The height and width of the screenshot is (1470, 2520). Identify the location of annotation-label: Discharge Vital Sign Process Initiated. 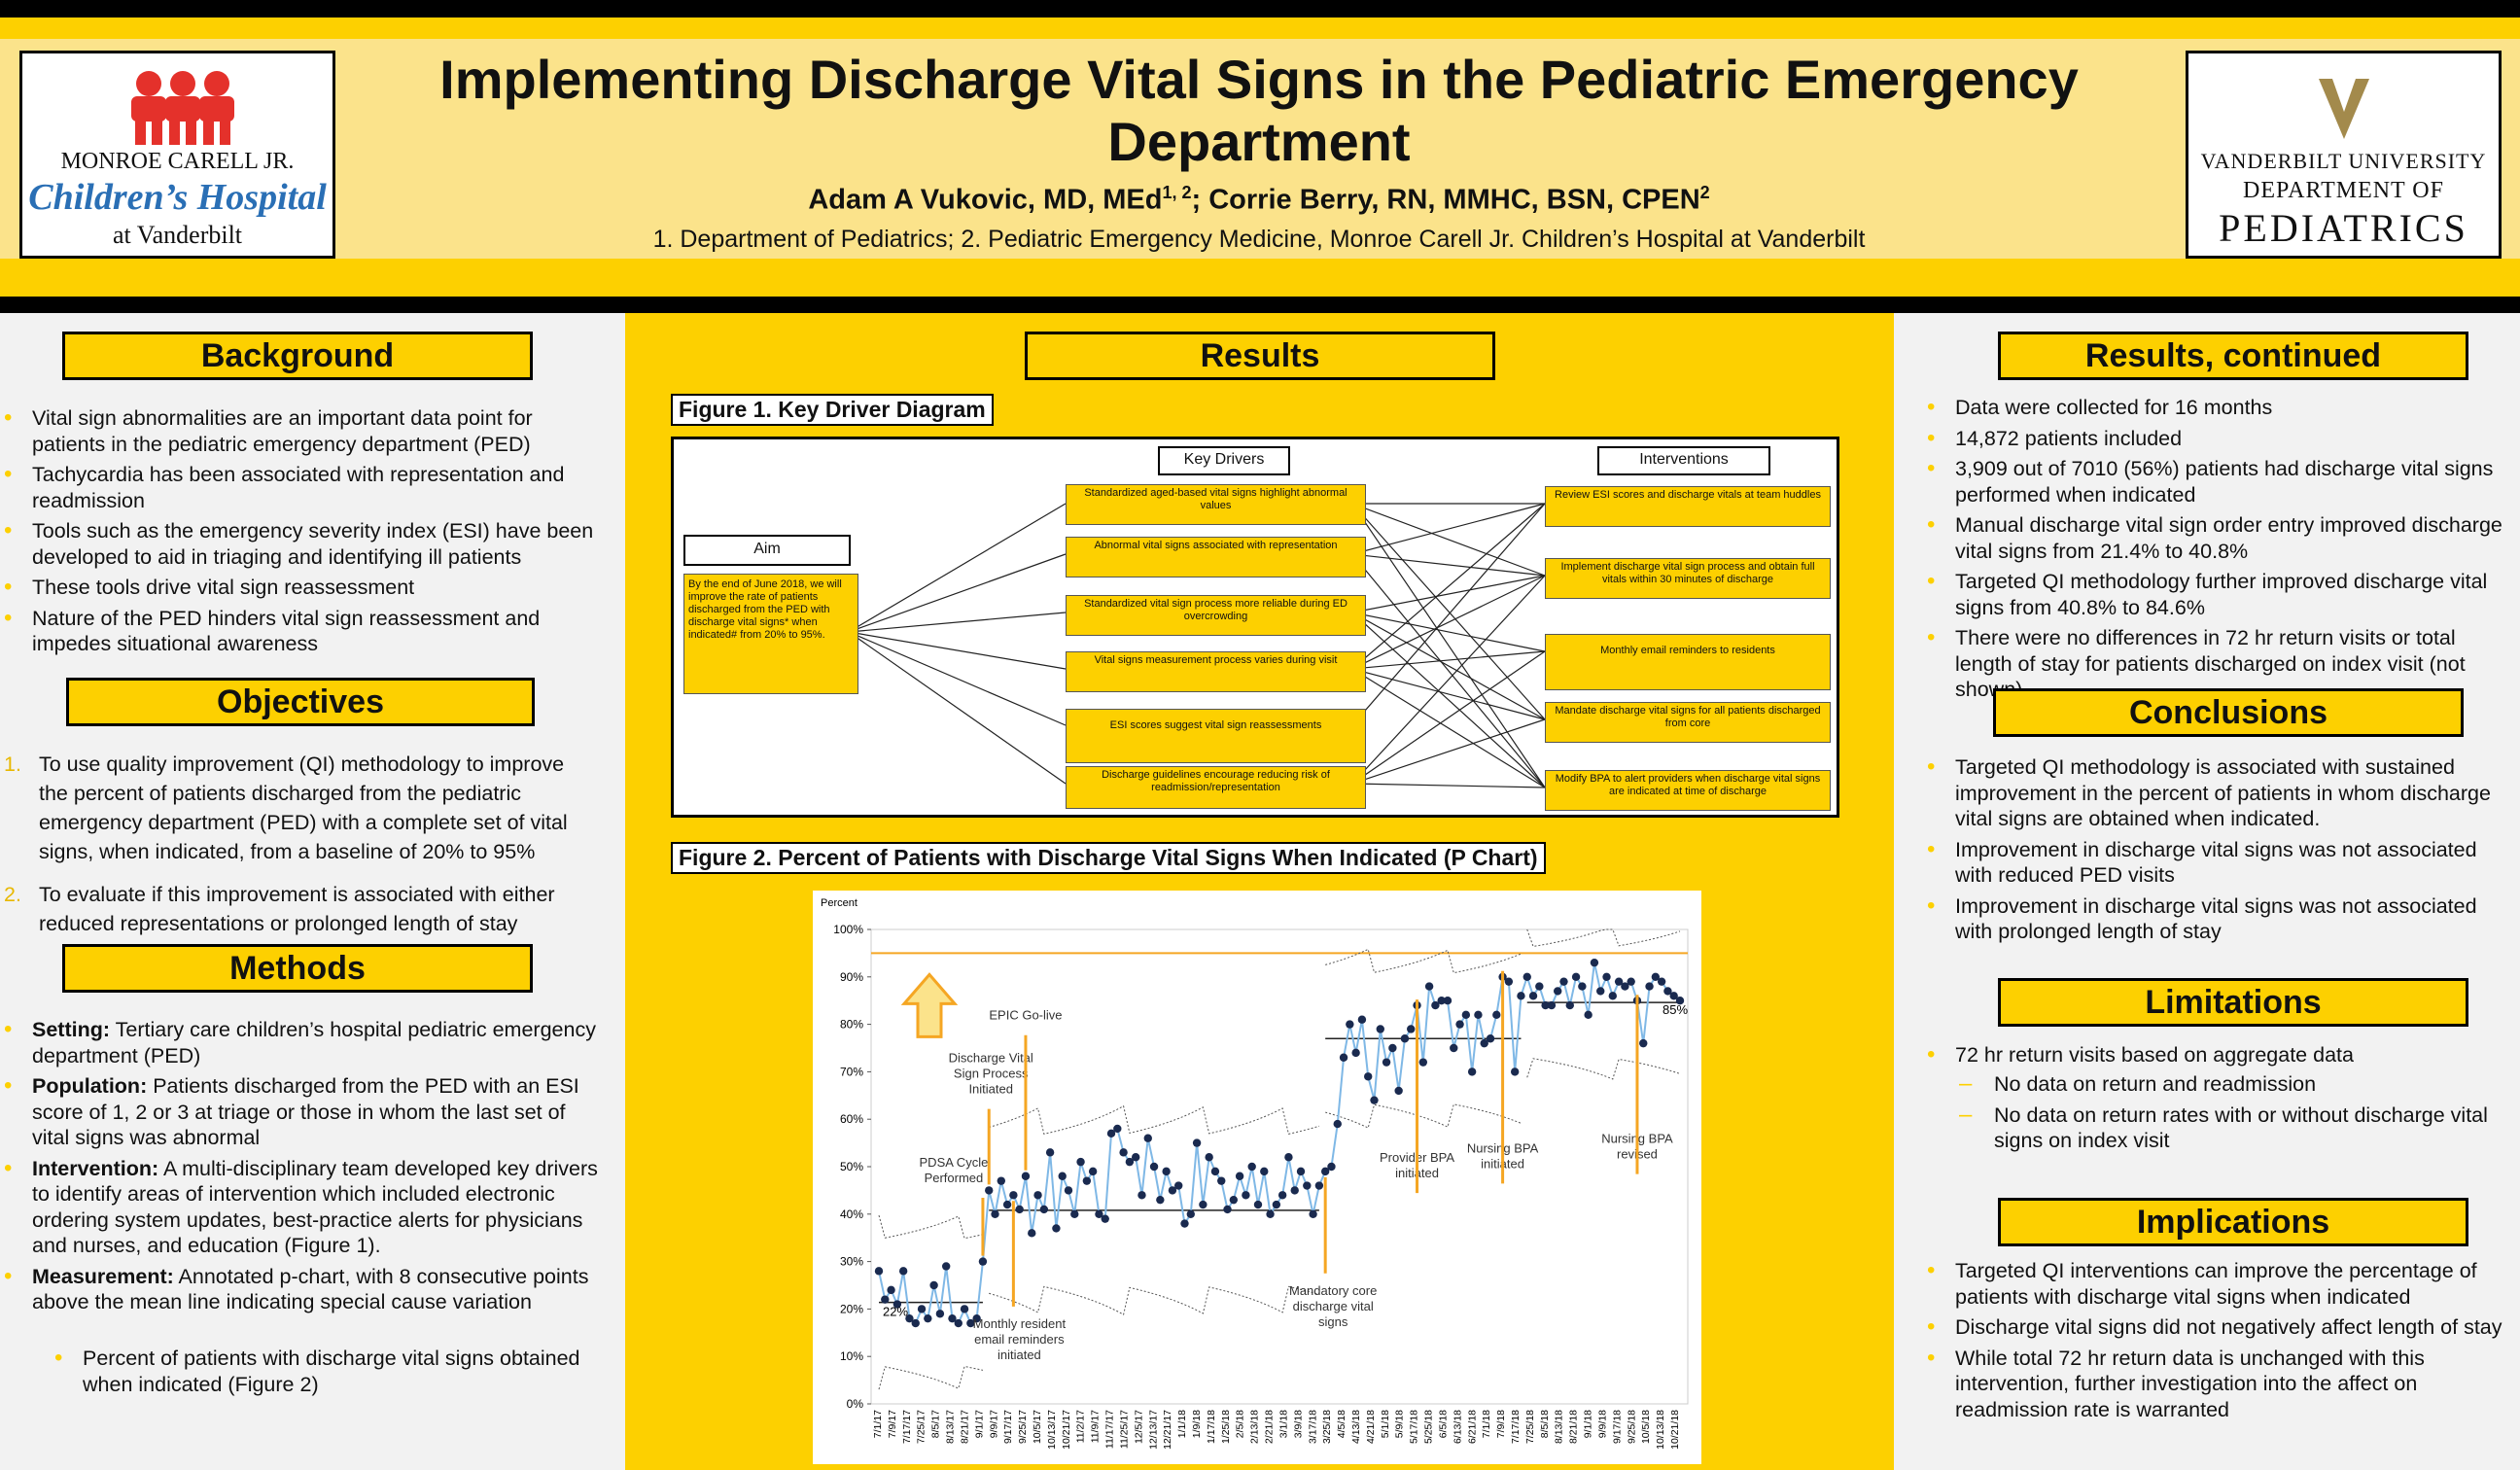
(991, 1074).